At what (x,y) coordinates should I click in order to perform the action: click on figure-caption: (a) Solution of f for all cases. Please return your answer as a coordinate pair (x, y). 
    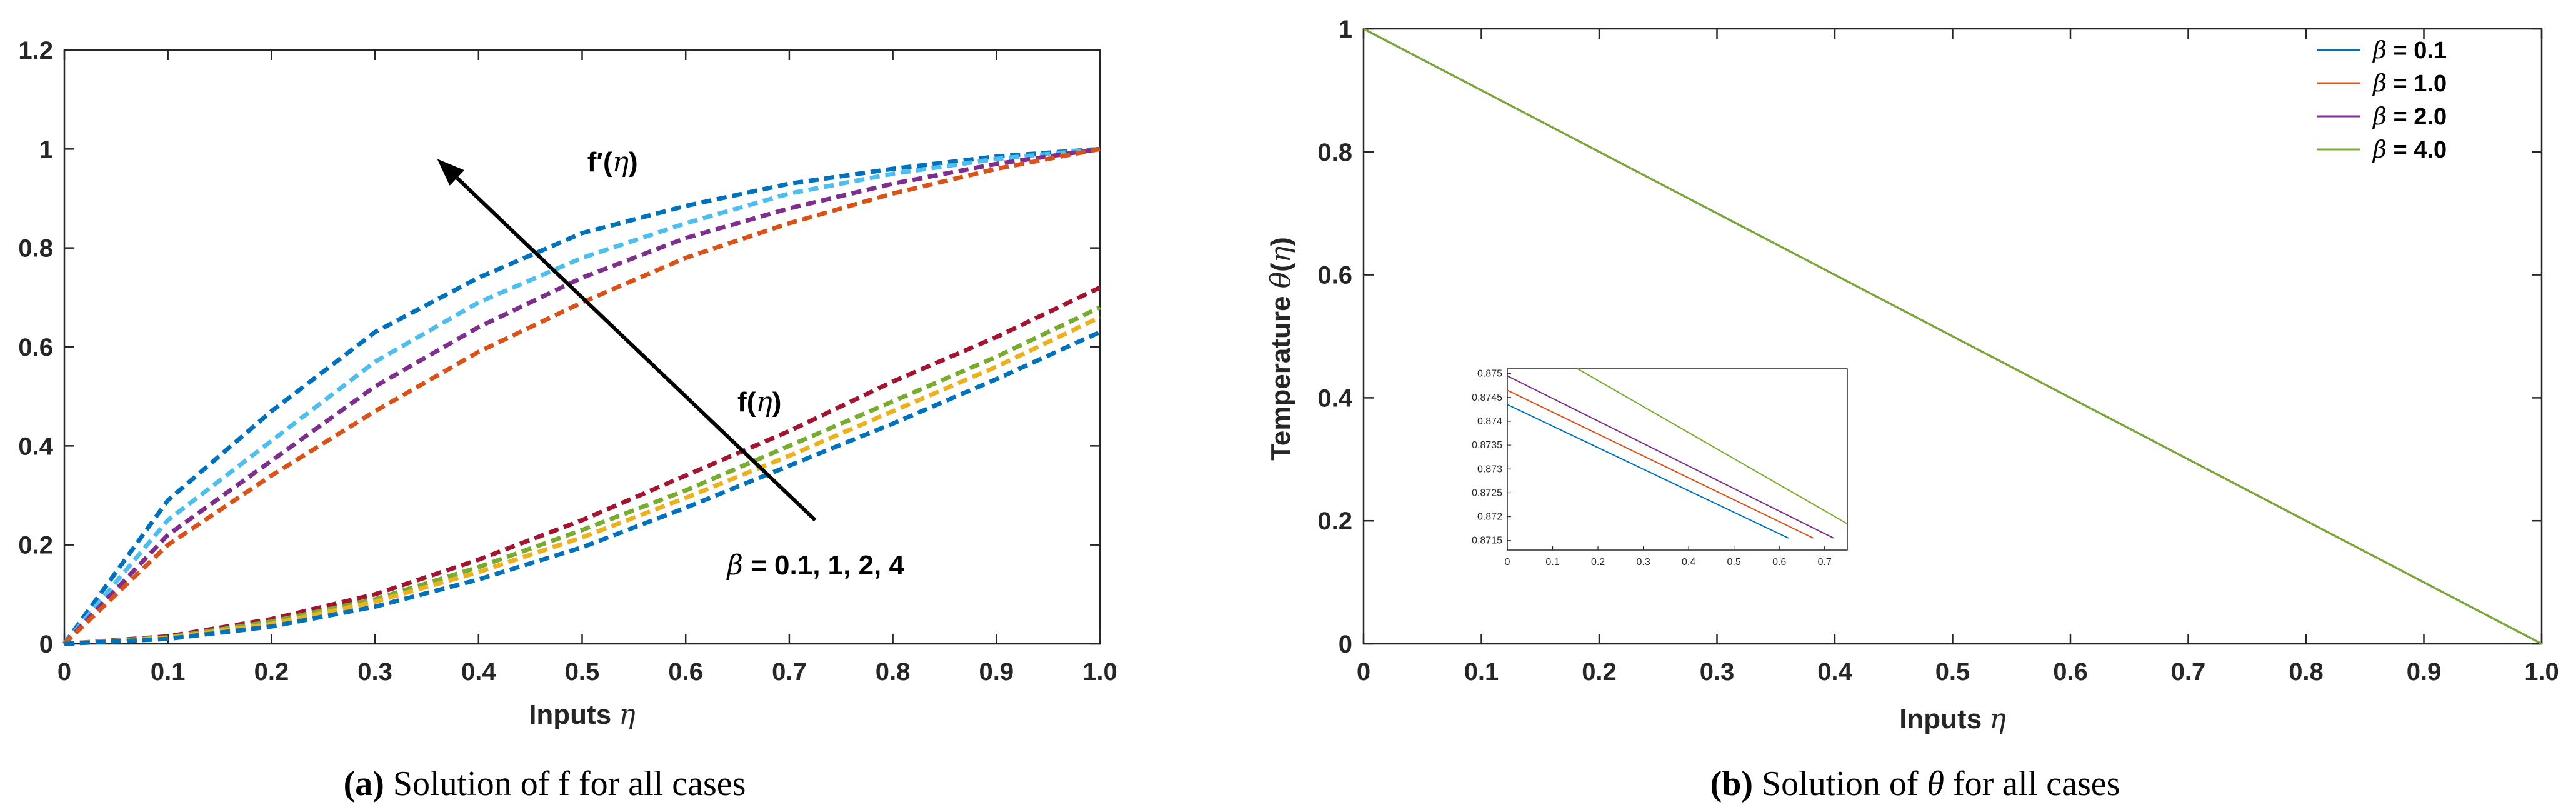
    Looking at the image, I should click on (545, 783).